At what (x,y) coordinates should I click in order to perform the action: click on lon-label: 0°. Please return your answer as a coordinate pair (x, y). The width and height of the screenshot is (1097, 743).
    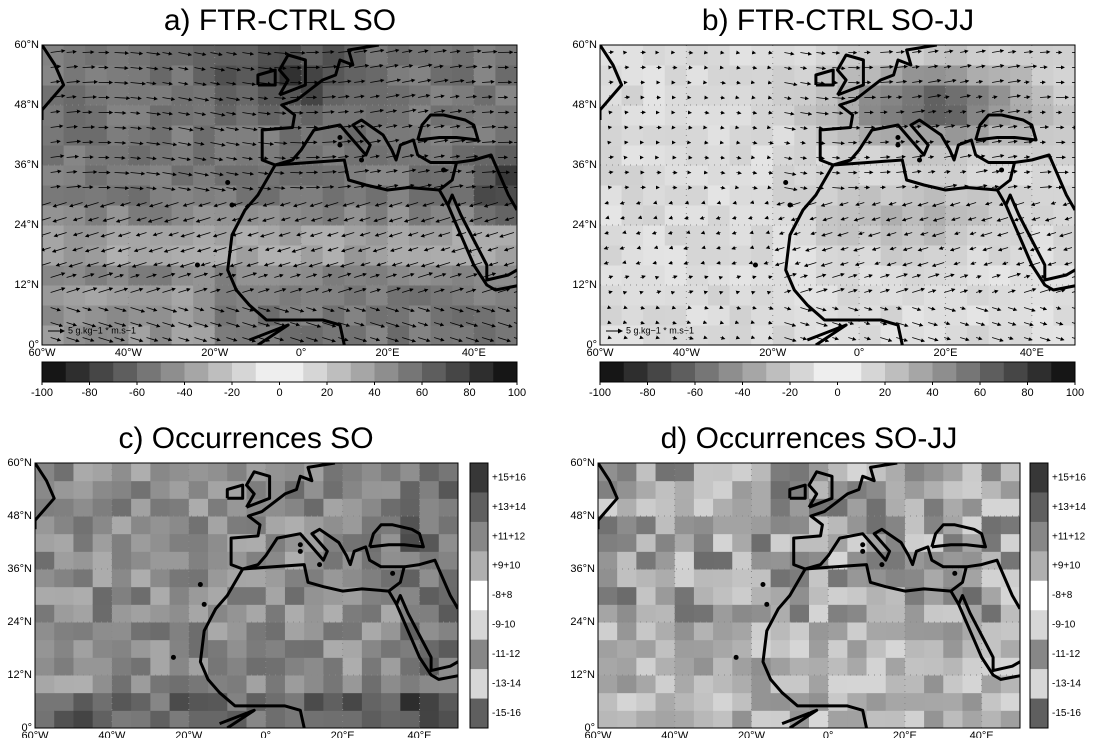
    Looking at the image, I should click on (301, 353).